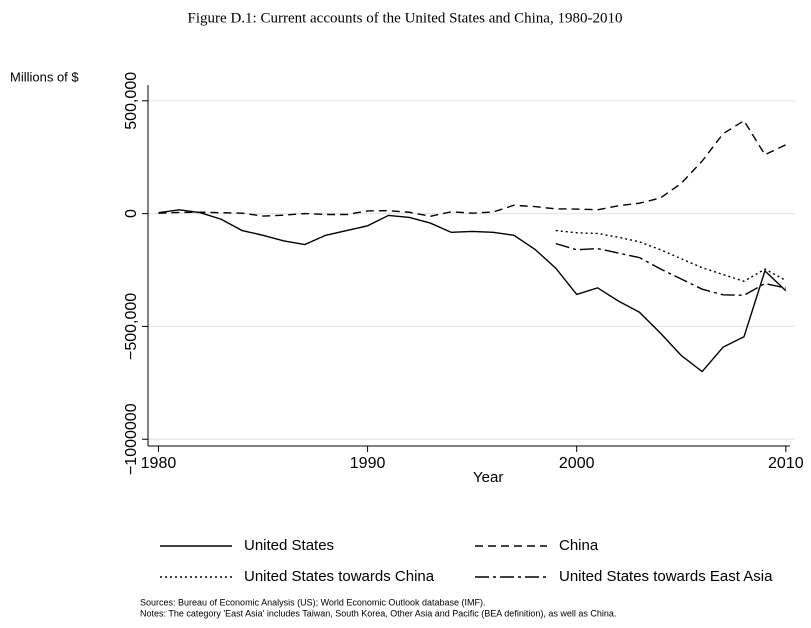 The height and width of the screenshot is (628, 811). What do you see at coordinates (577, 463) in the screenshot?
I see `x-tick-label: 2000` at bounding box center [577, 463].